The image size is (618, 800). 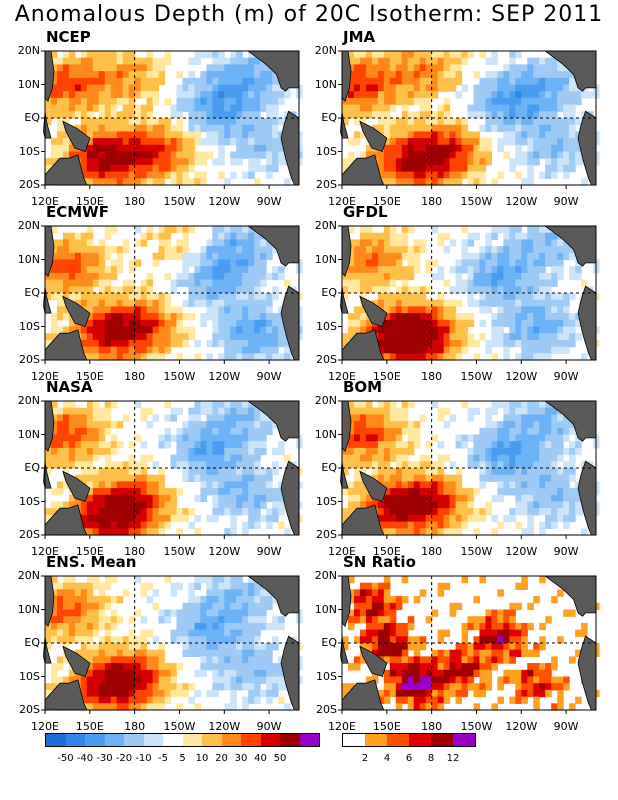 What do you see at coordinates (342, 201) in the screenshot?
I see `lon-label: 120E` at bounding box center [342, 201].